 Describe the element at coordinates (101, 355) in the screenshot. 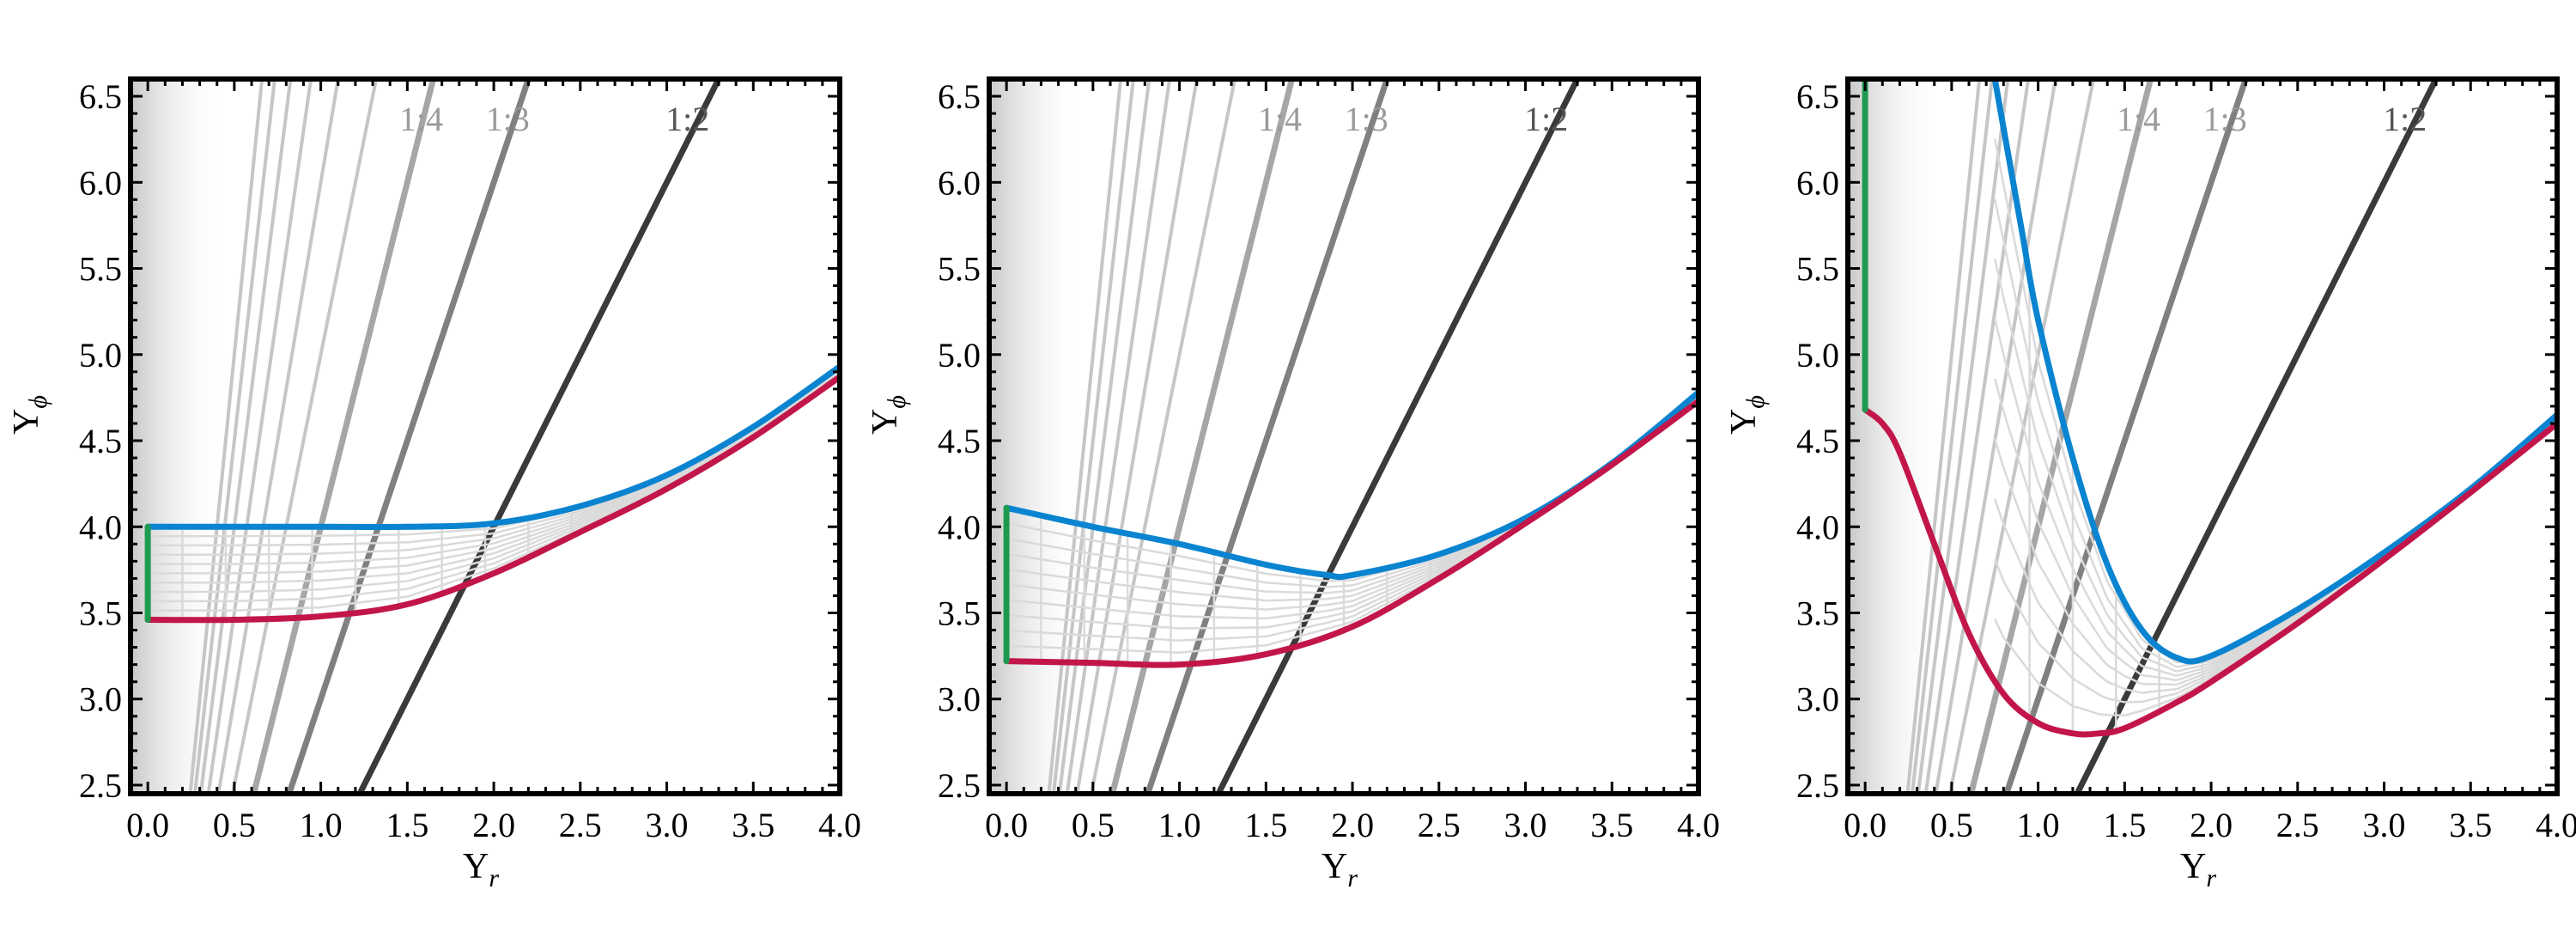

I see `y-tick-label: 5.0` at that location.